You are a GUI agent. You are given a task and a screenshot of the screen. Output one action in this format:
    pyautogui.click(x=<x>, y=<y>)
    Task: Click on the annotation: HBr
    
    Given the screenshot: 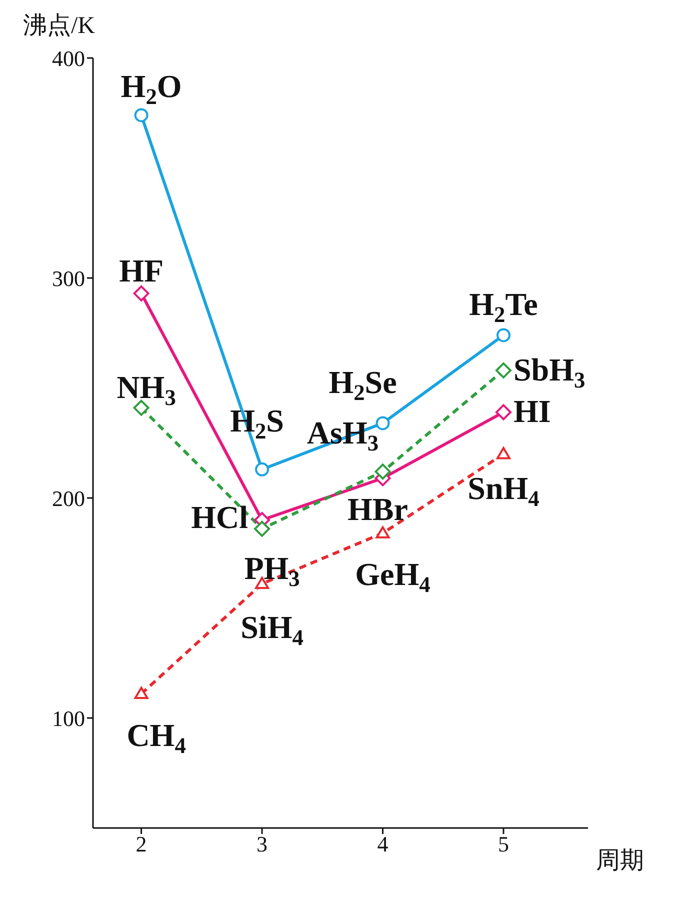 What is the action you would take?
    pyautogui.click(x=378, y=509)
    